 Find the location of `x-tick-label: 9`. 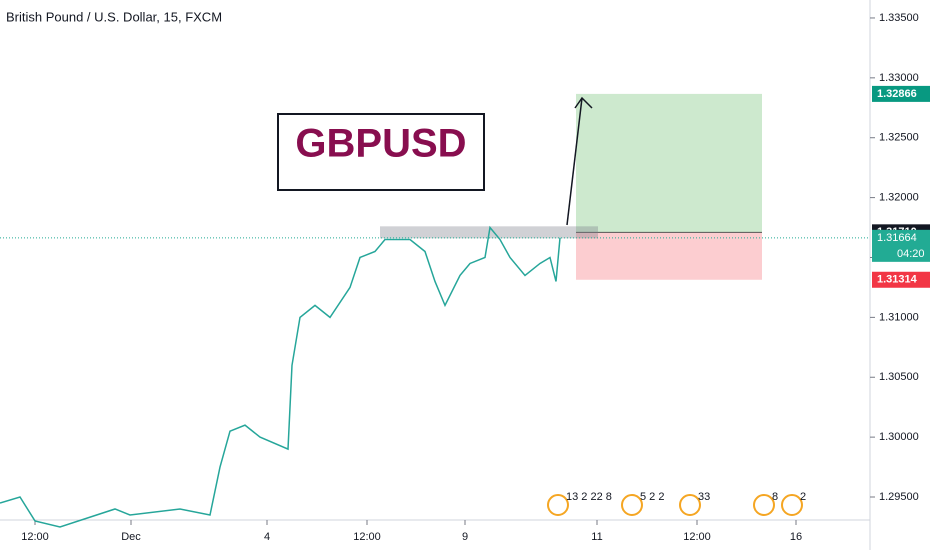

x-tick-label: 9 is located at coordinates (465, 537).